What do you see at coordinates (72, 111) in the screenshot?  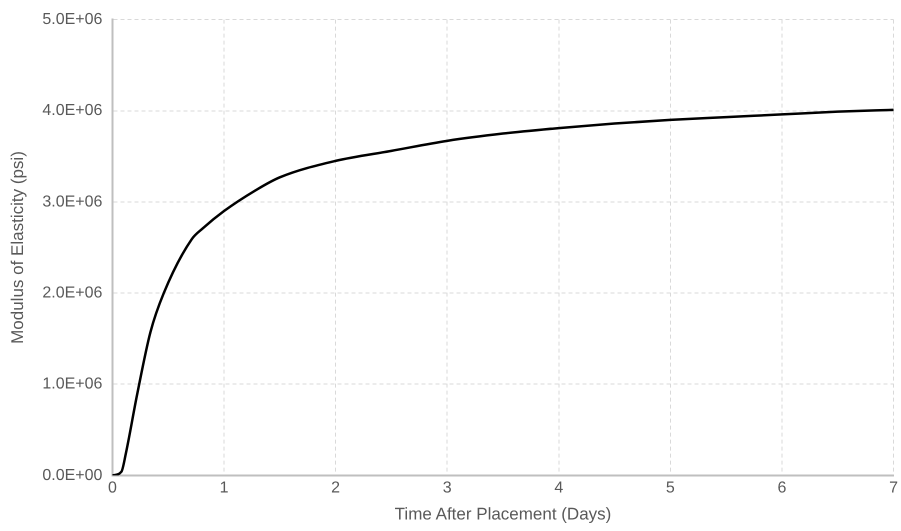 I see `y-tick-label: 4.0E+06` at bounding box center [72, 111].